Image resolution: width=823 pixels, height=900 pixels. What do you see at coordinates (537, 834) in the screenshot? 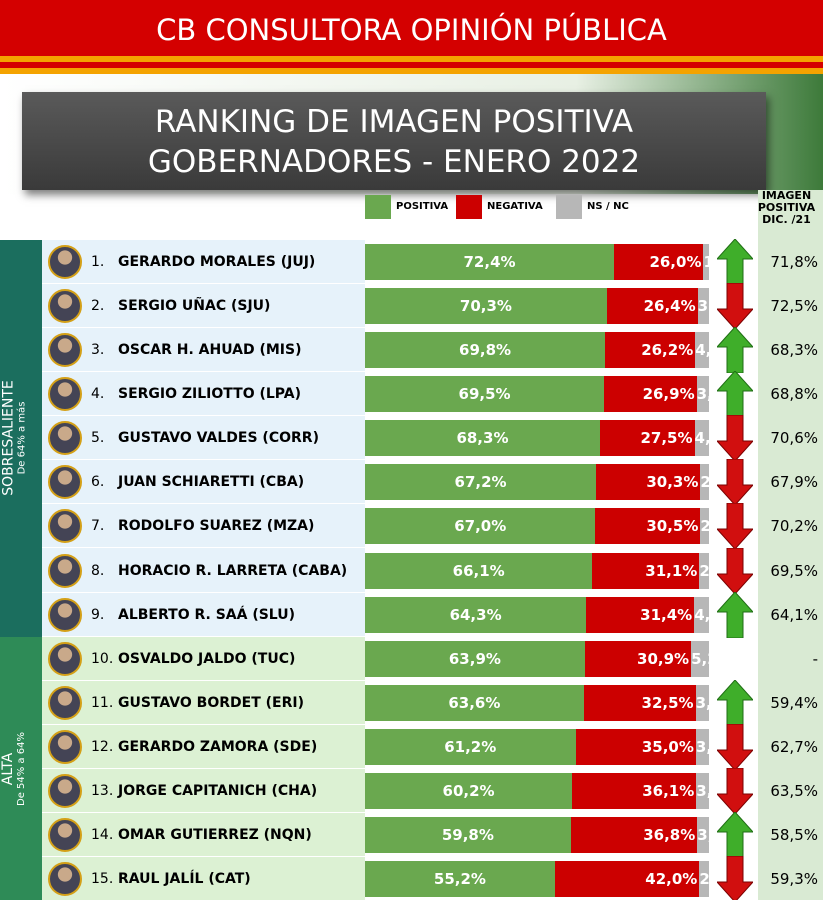
I see `bar-track: 59,8% 36,8%3,4%` at bounding box center [537, 834].